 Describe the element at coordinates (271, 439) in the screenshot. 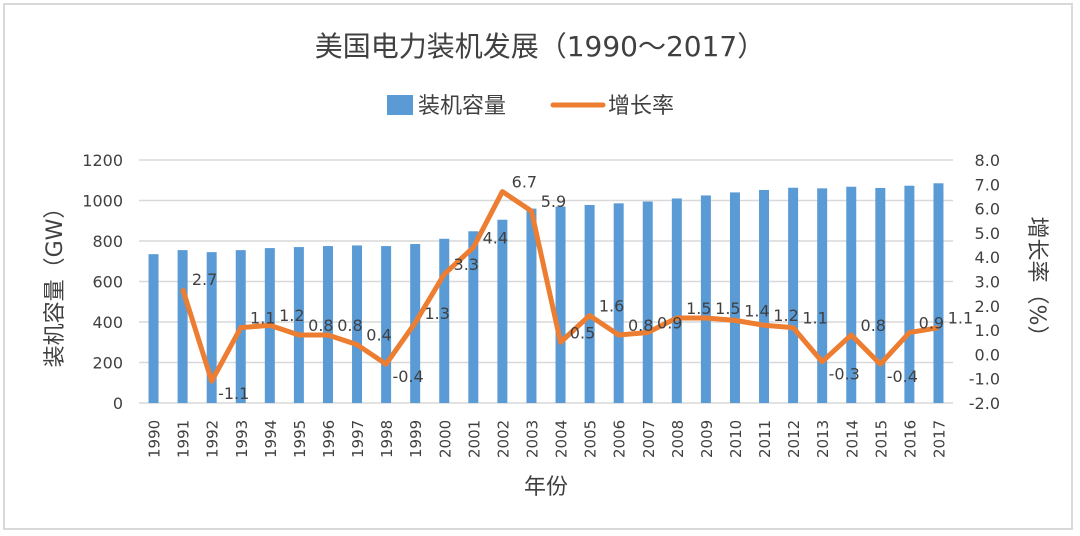

I see `x-tick-label: 1994` at that location.